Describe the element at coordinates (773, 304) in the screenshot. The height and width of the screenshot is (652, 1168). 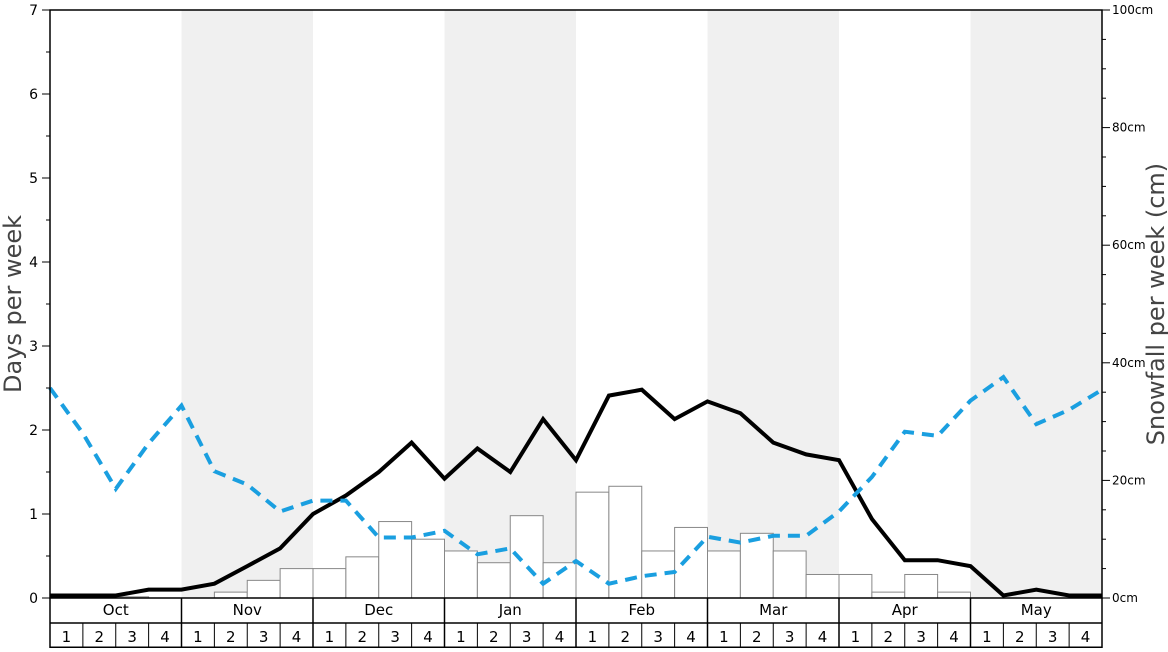
I see `month-shade-mar` at that location.